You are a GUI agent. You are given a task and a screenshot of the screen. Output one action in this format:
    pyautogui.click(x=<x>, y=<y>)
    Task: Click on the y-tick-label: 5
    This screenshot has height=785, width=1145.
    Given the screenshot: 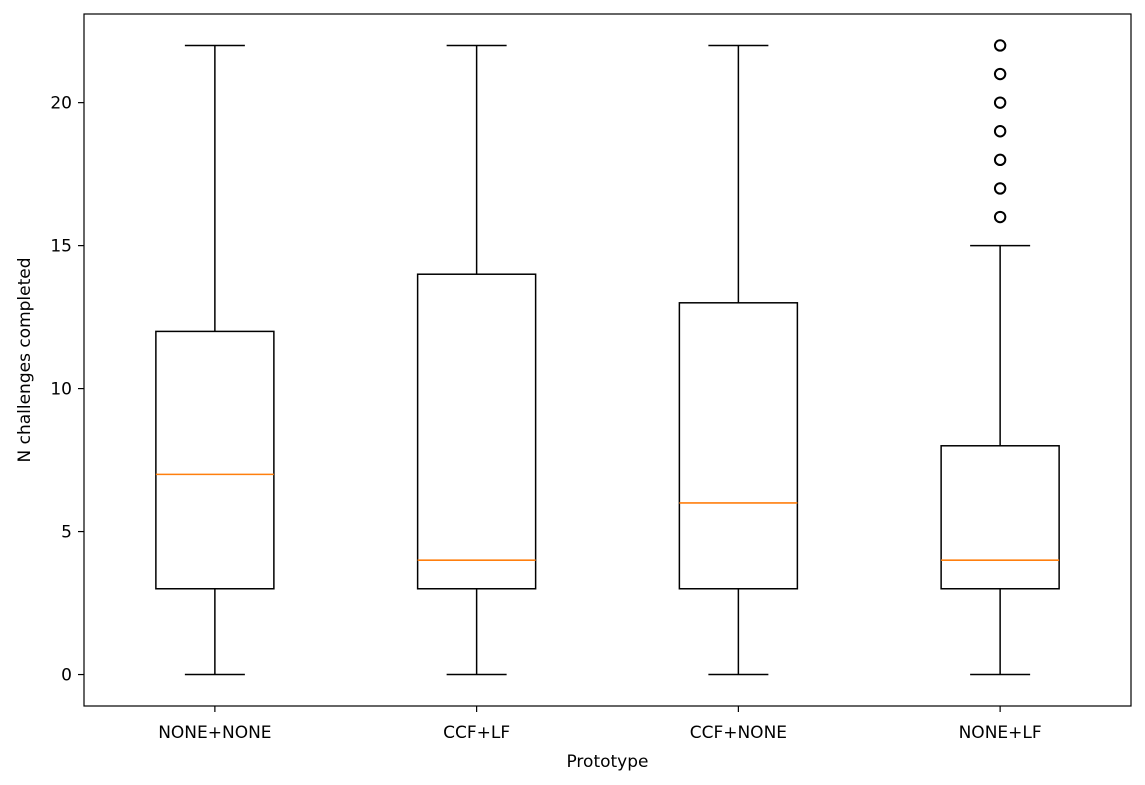 What is the action you would take?
    pyautogui.click(x=66, y=533)
    